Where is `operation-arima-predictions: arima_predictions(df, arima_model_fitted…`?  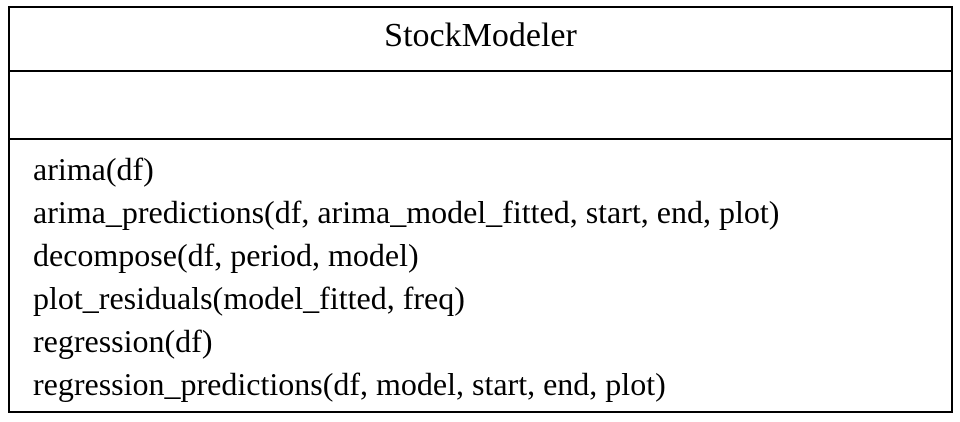
operation-arima-predictions: arima_predictions(df, arima_model_fitted… is located at coordinates (406, 212).